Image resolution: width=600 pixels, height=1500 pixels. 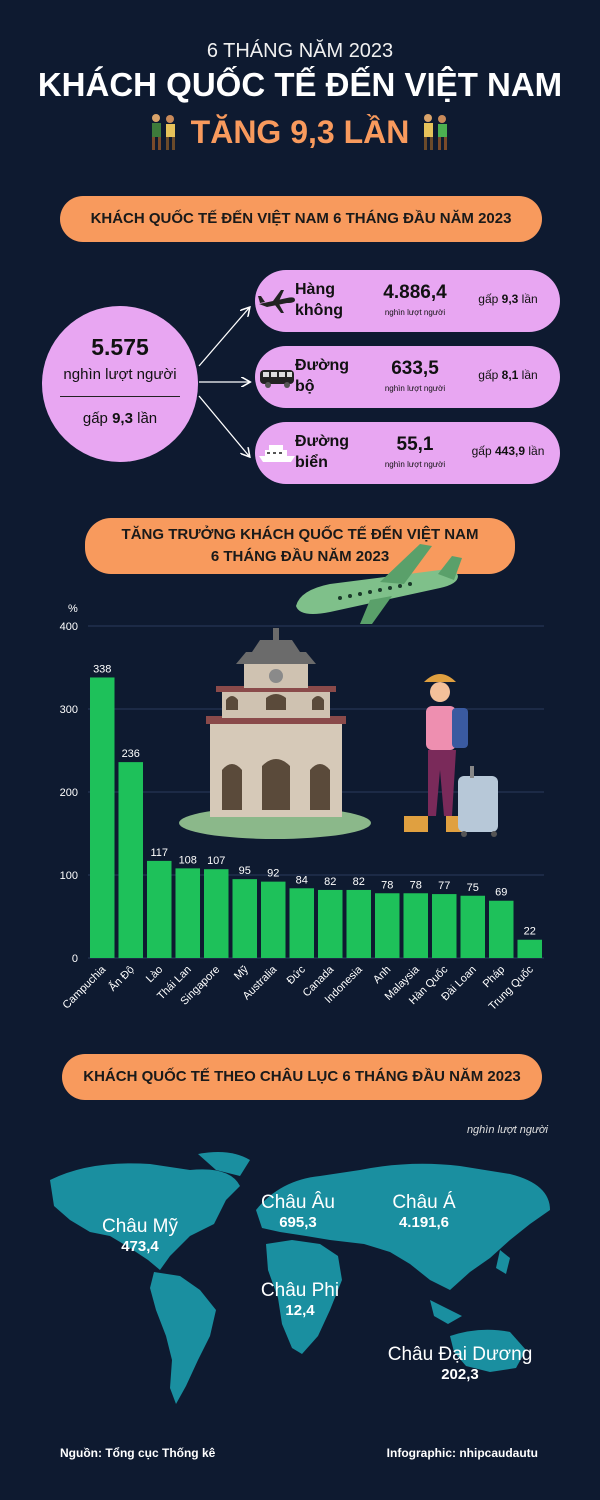 I want to click on source-note: Nguồn: Tổng cục Thống kê, so click(x=138, y=1453).